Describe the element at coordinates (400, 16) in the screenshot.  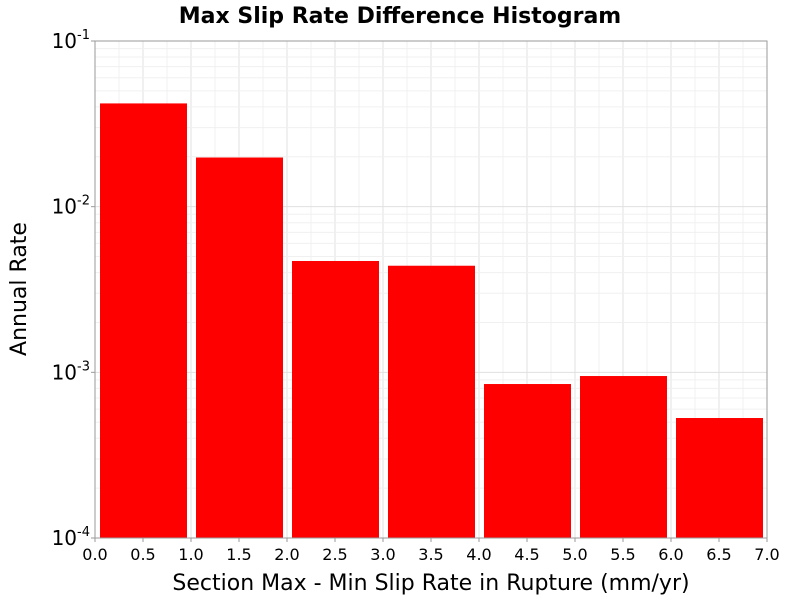
I see `chart-title: Max Slip Rate Difference Histogram` at that location.